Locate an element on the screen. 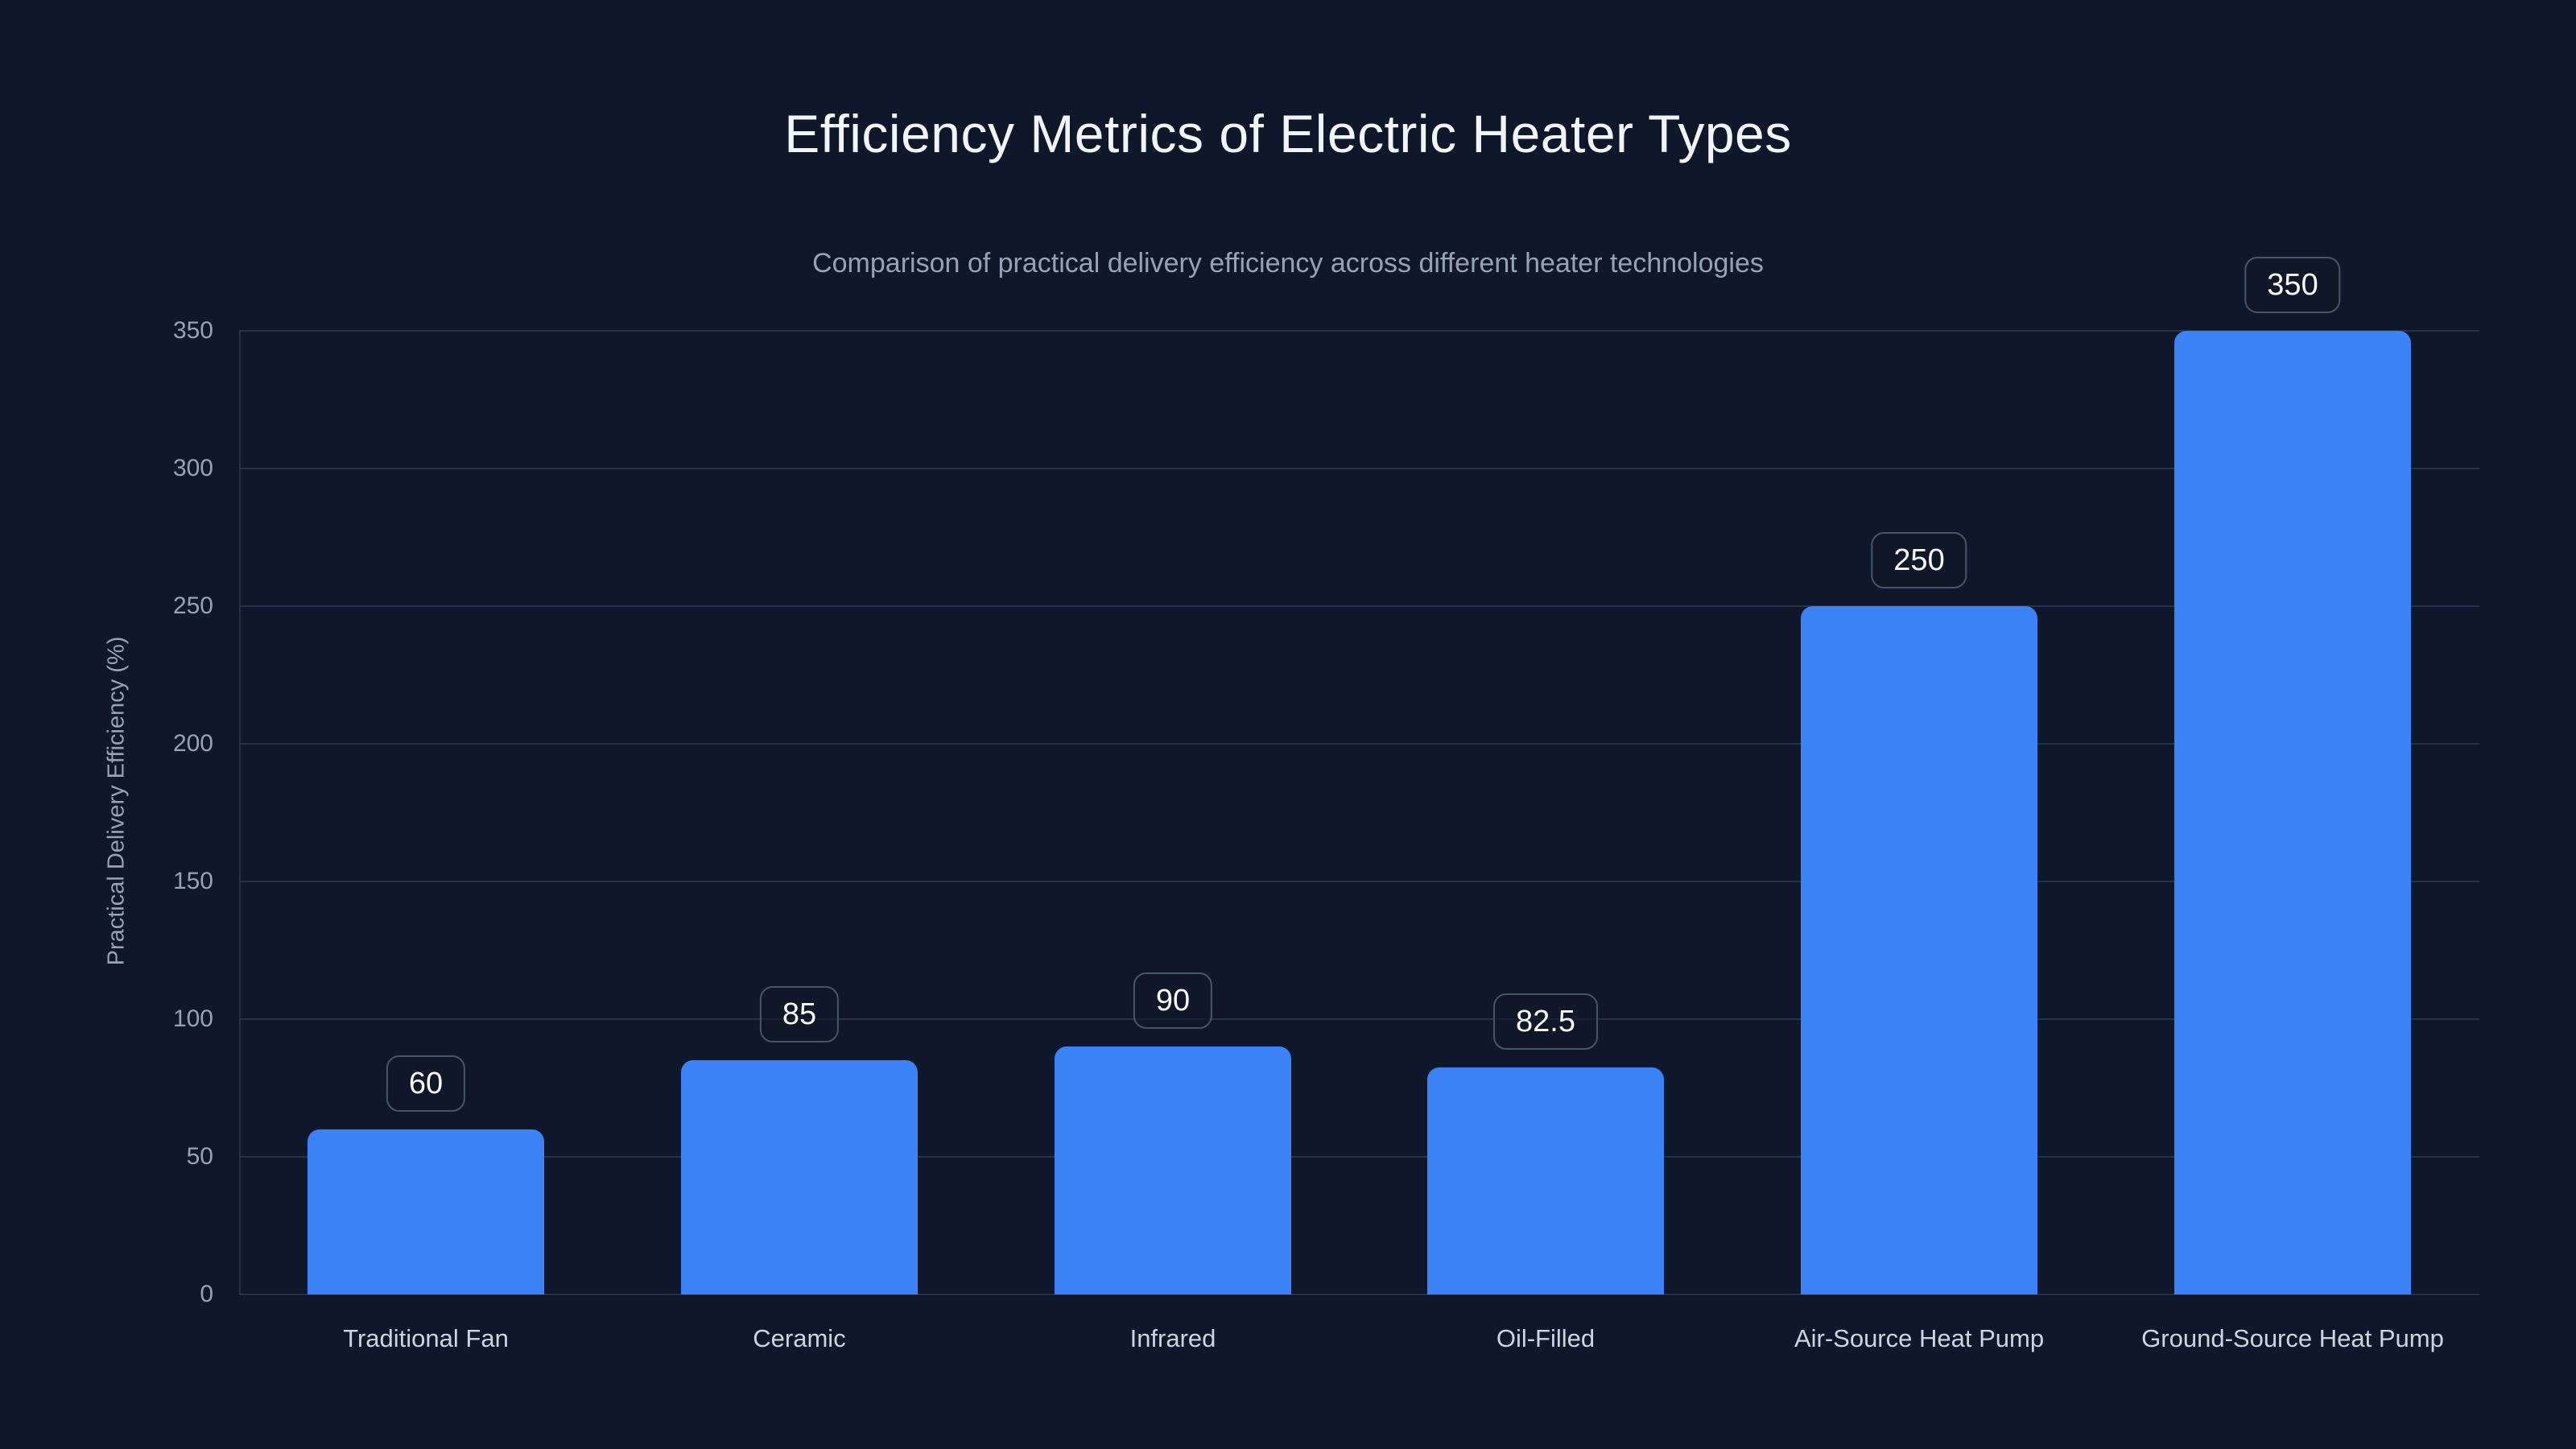  y-tick-label-0: 0 is located at coordinates (206, 1294).